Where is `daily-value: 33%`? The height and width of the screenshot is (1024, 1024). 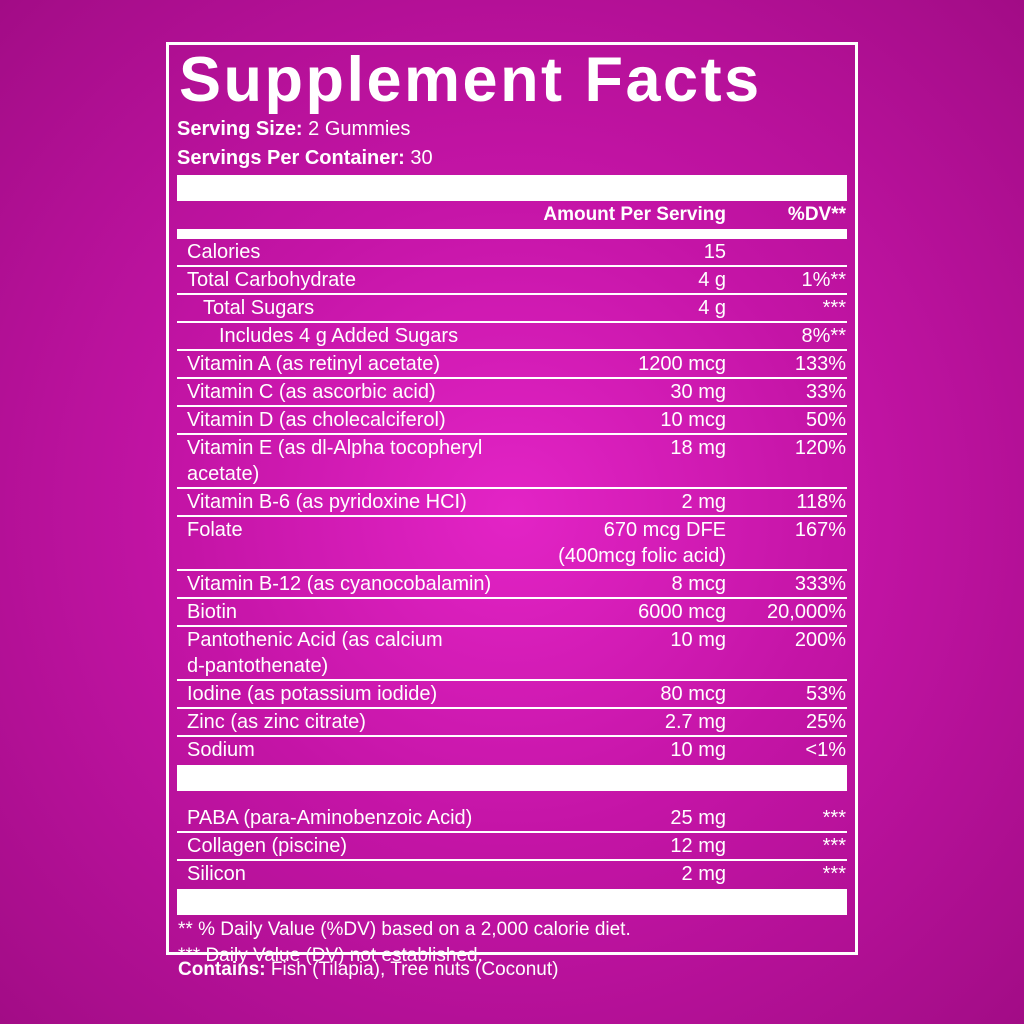 daily-value: 33% is located at coordinates (825, 392).